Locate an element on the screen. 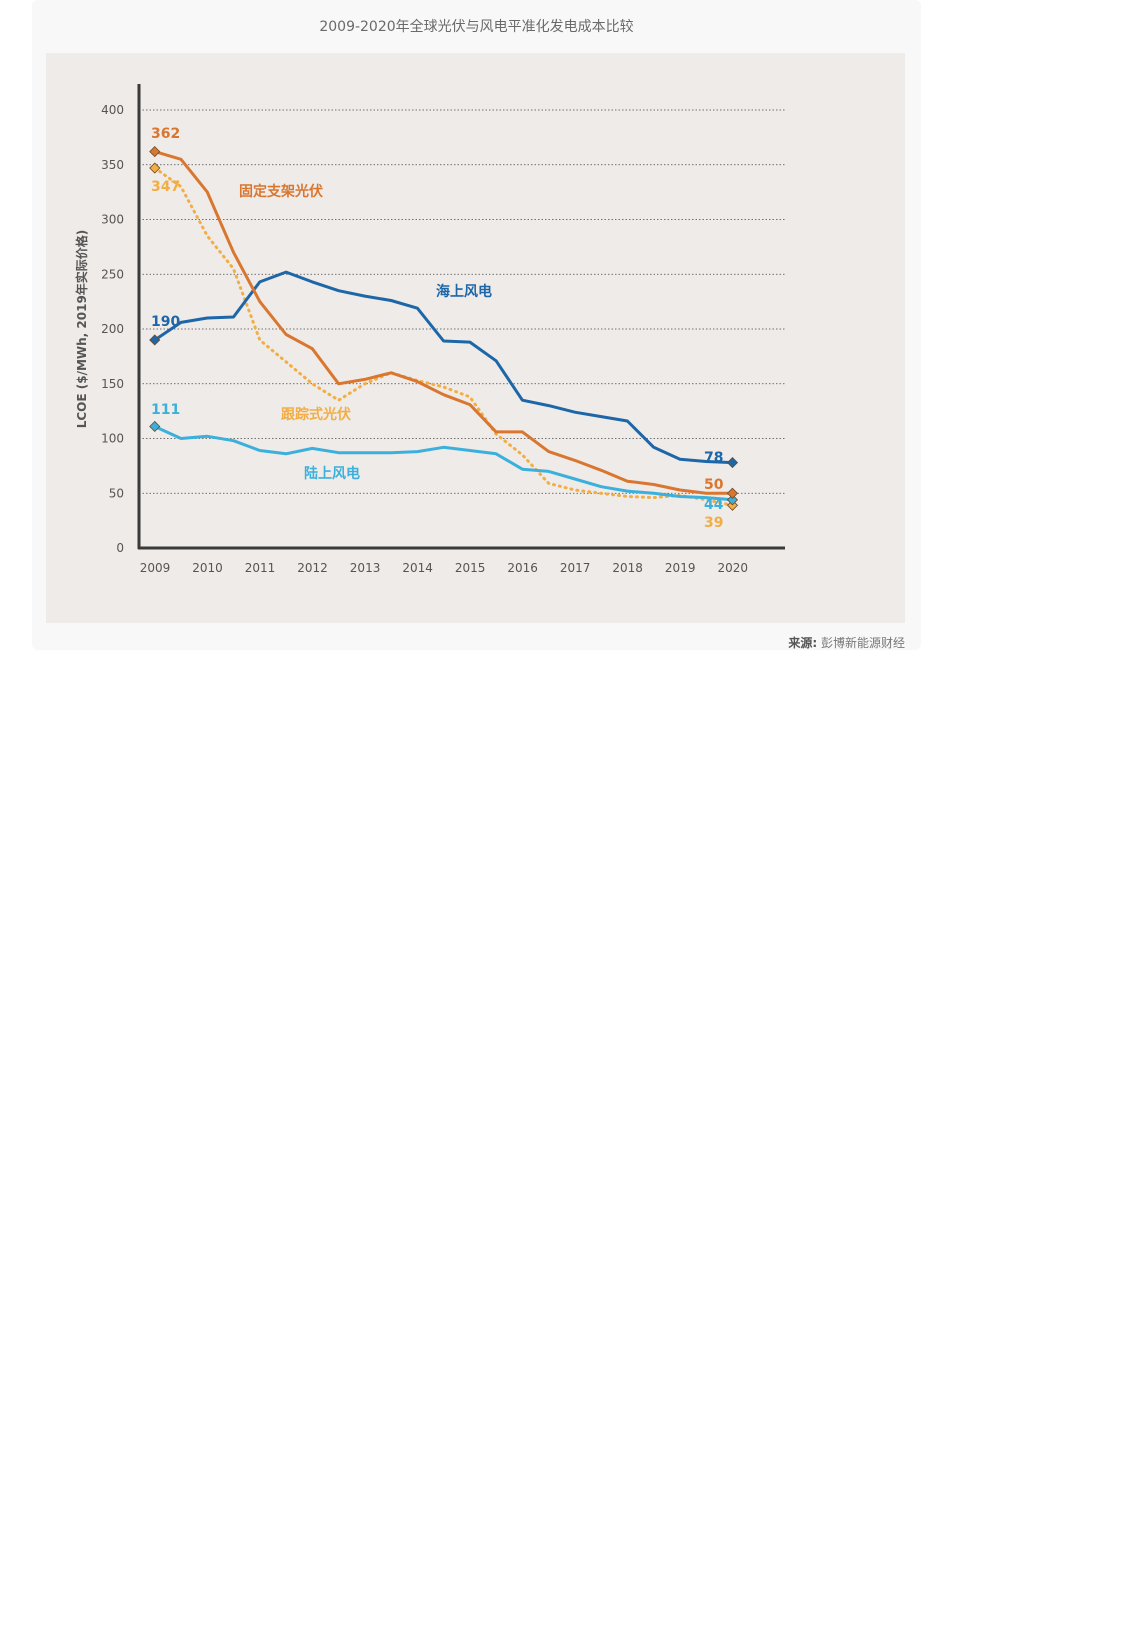  series-line-fixed_pv is located at coordinates (443, 322).